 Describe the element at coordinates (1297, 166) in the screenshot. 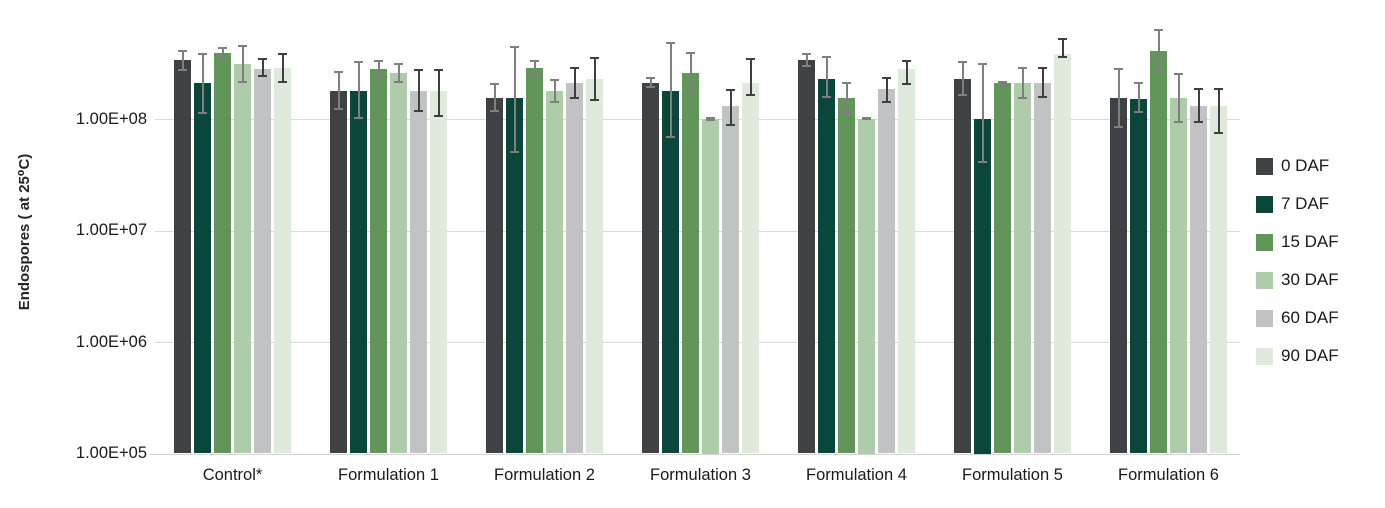

I see `legend-item: 0 DAF` at that location.